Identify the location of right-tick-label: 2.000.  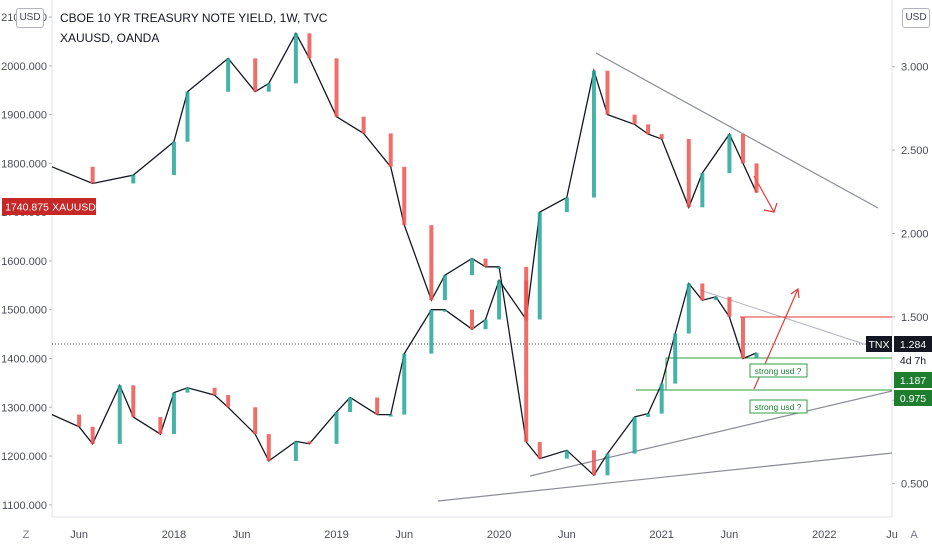
(915, 234).